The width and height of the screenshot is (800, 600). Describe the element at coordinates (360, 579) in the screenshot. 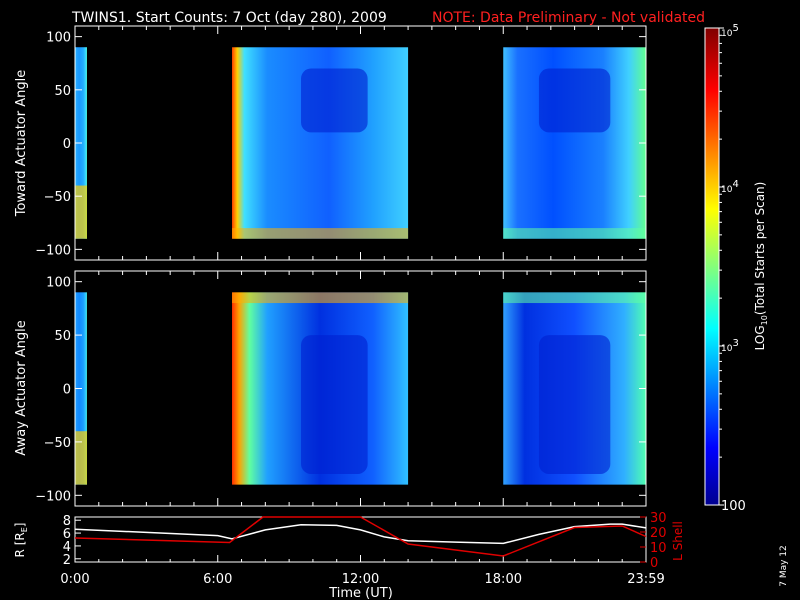

I see `xtick-label-2: 12:00` at that location.